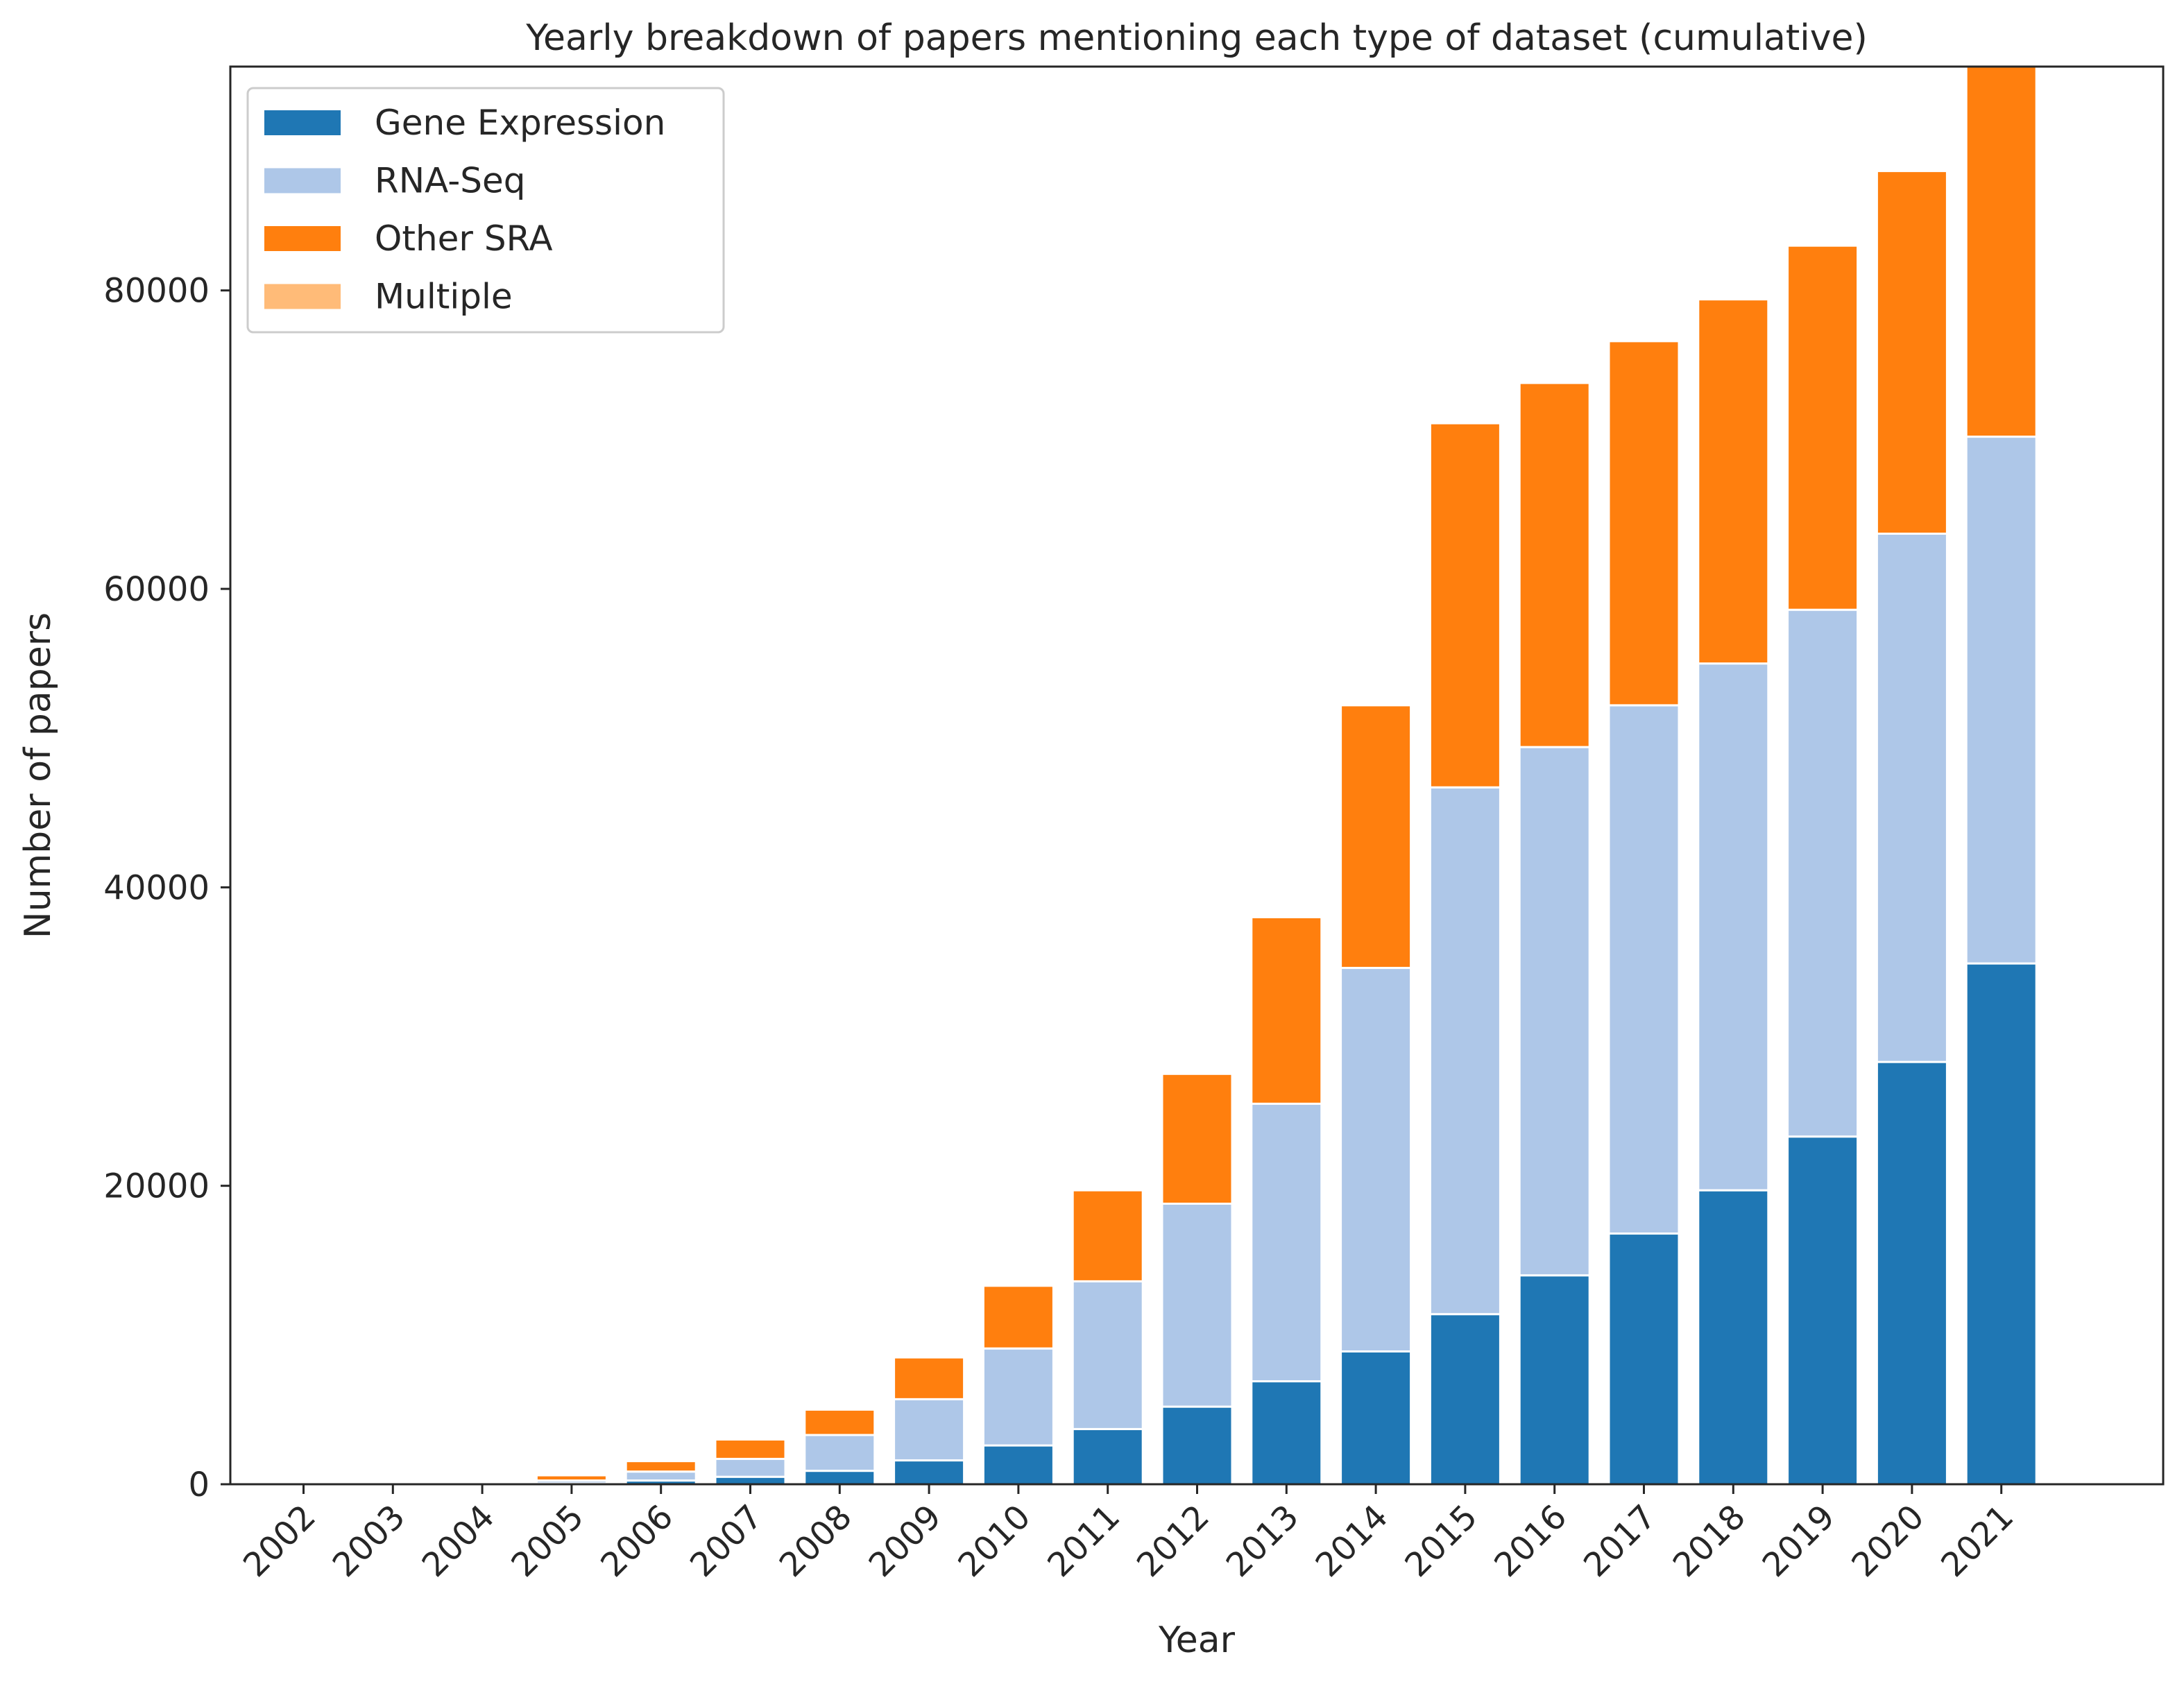 This screenshot has width=2184, height=1684. Describe the element at coordinates (1822, 427) in the screenshot. I see `bar-other-sra-2019` at that location.